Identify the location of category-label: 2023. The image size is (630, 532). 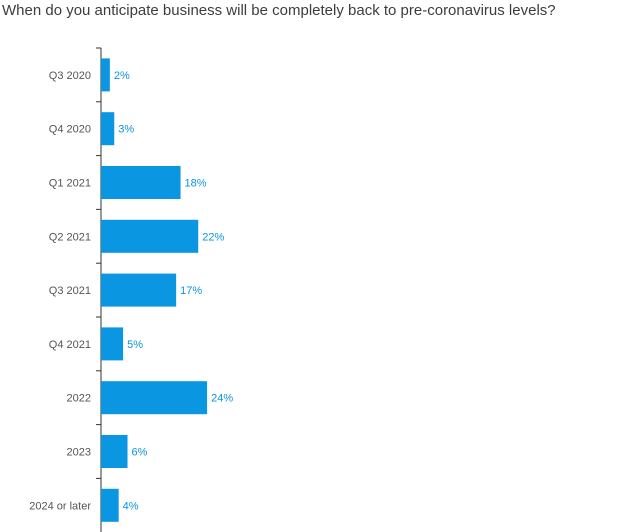
(79, 453).